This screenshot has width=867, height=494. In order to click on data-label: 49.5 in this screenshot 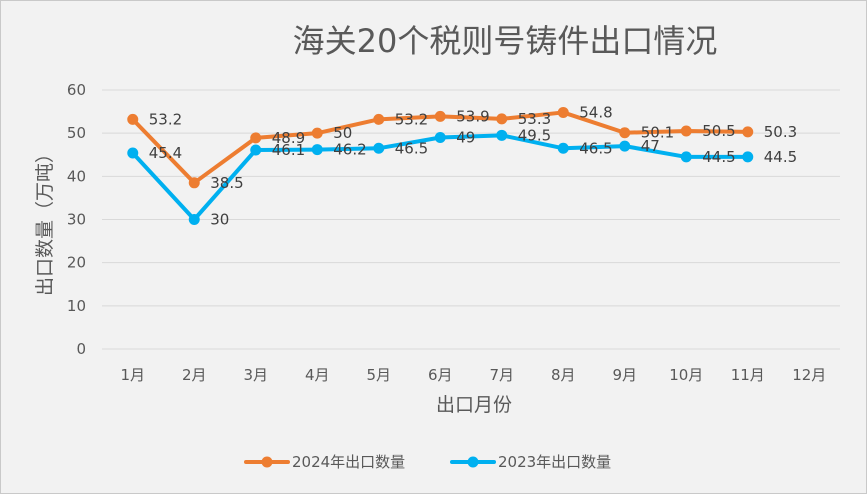, I will do `click(534, 135)`.